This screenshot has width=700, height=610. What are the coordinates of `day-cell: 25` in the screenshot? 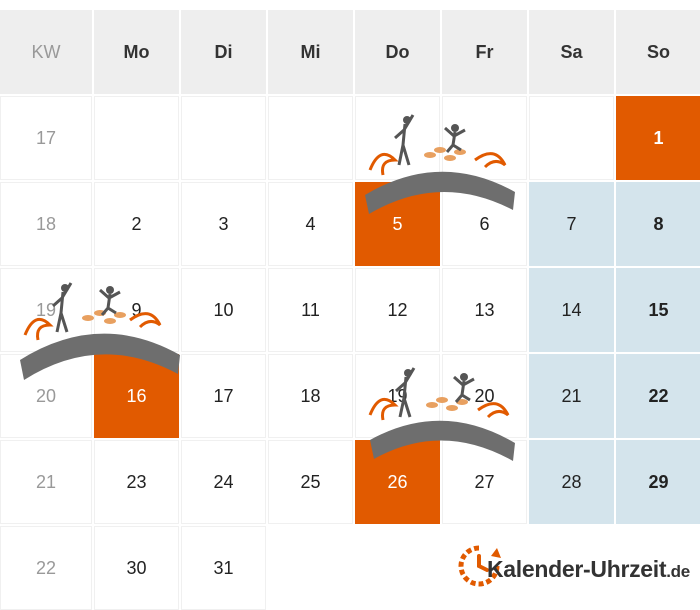 It's located at (310, 482).